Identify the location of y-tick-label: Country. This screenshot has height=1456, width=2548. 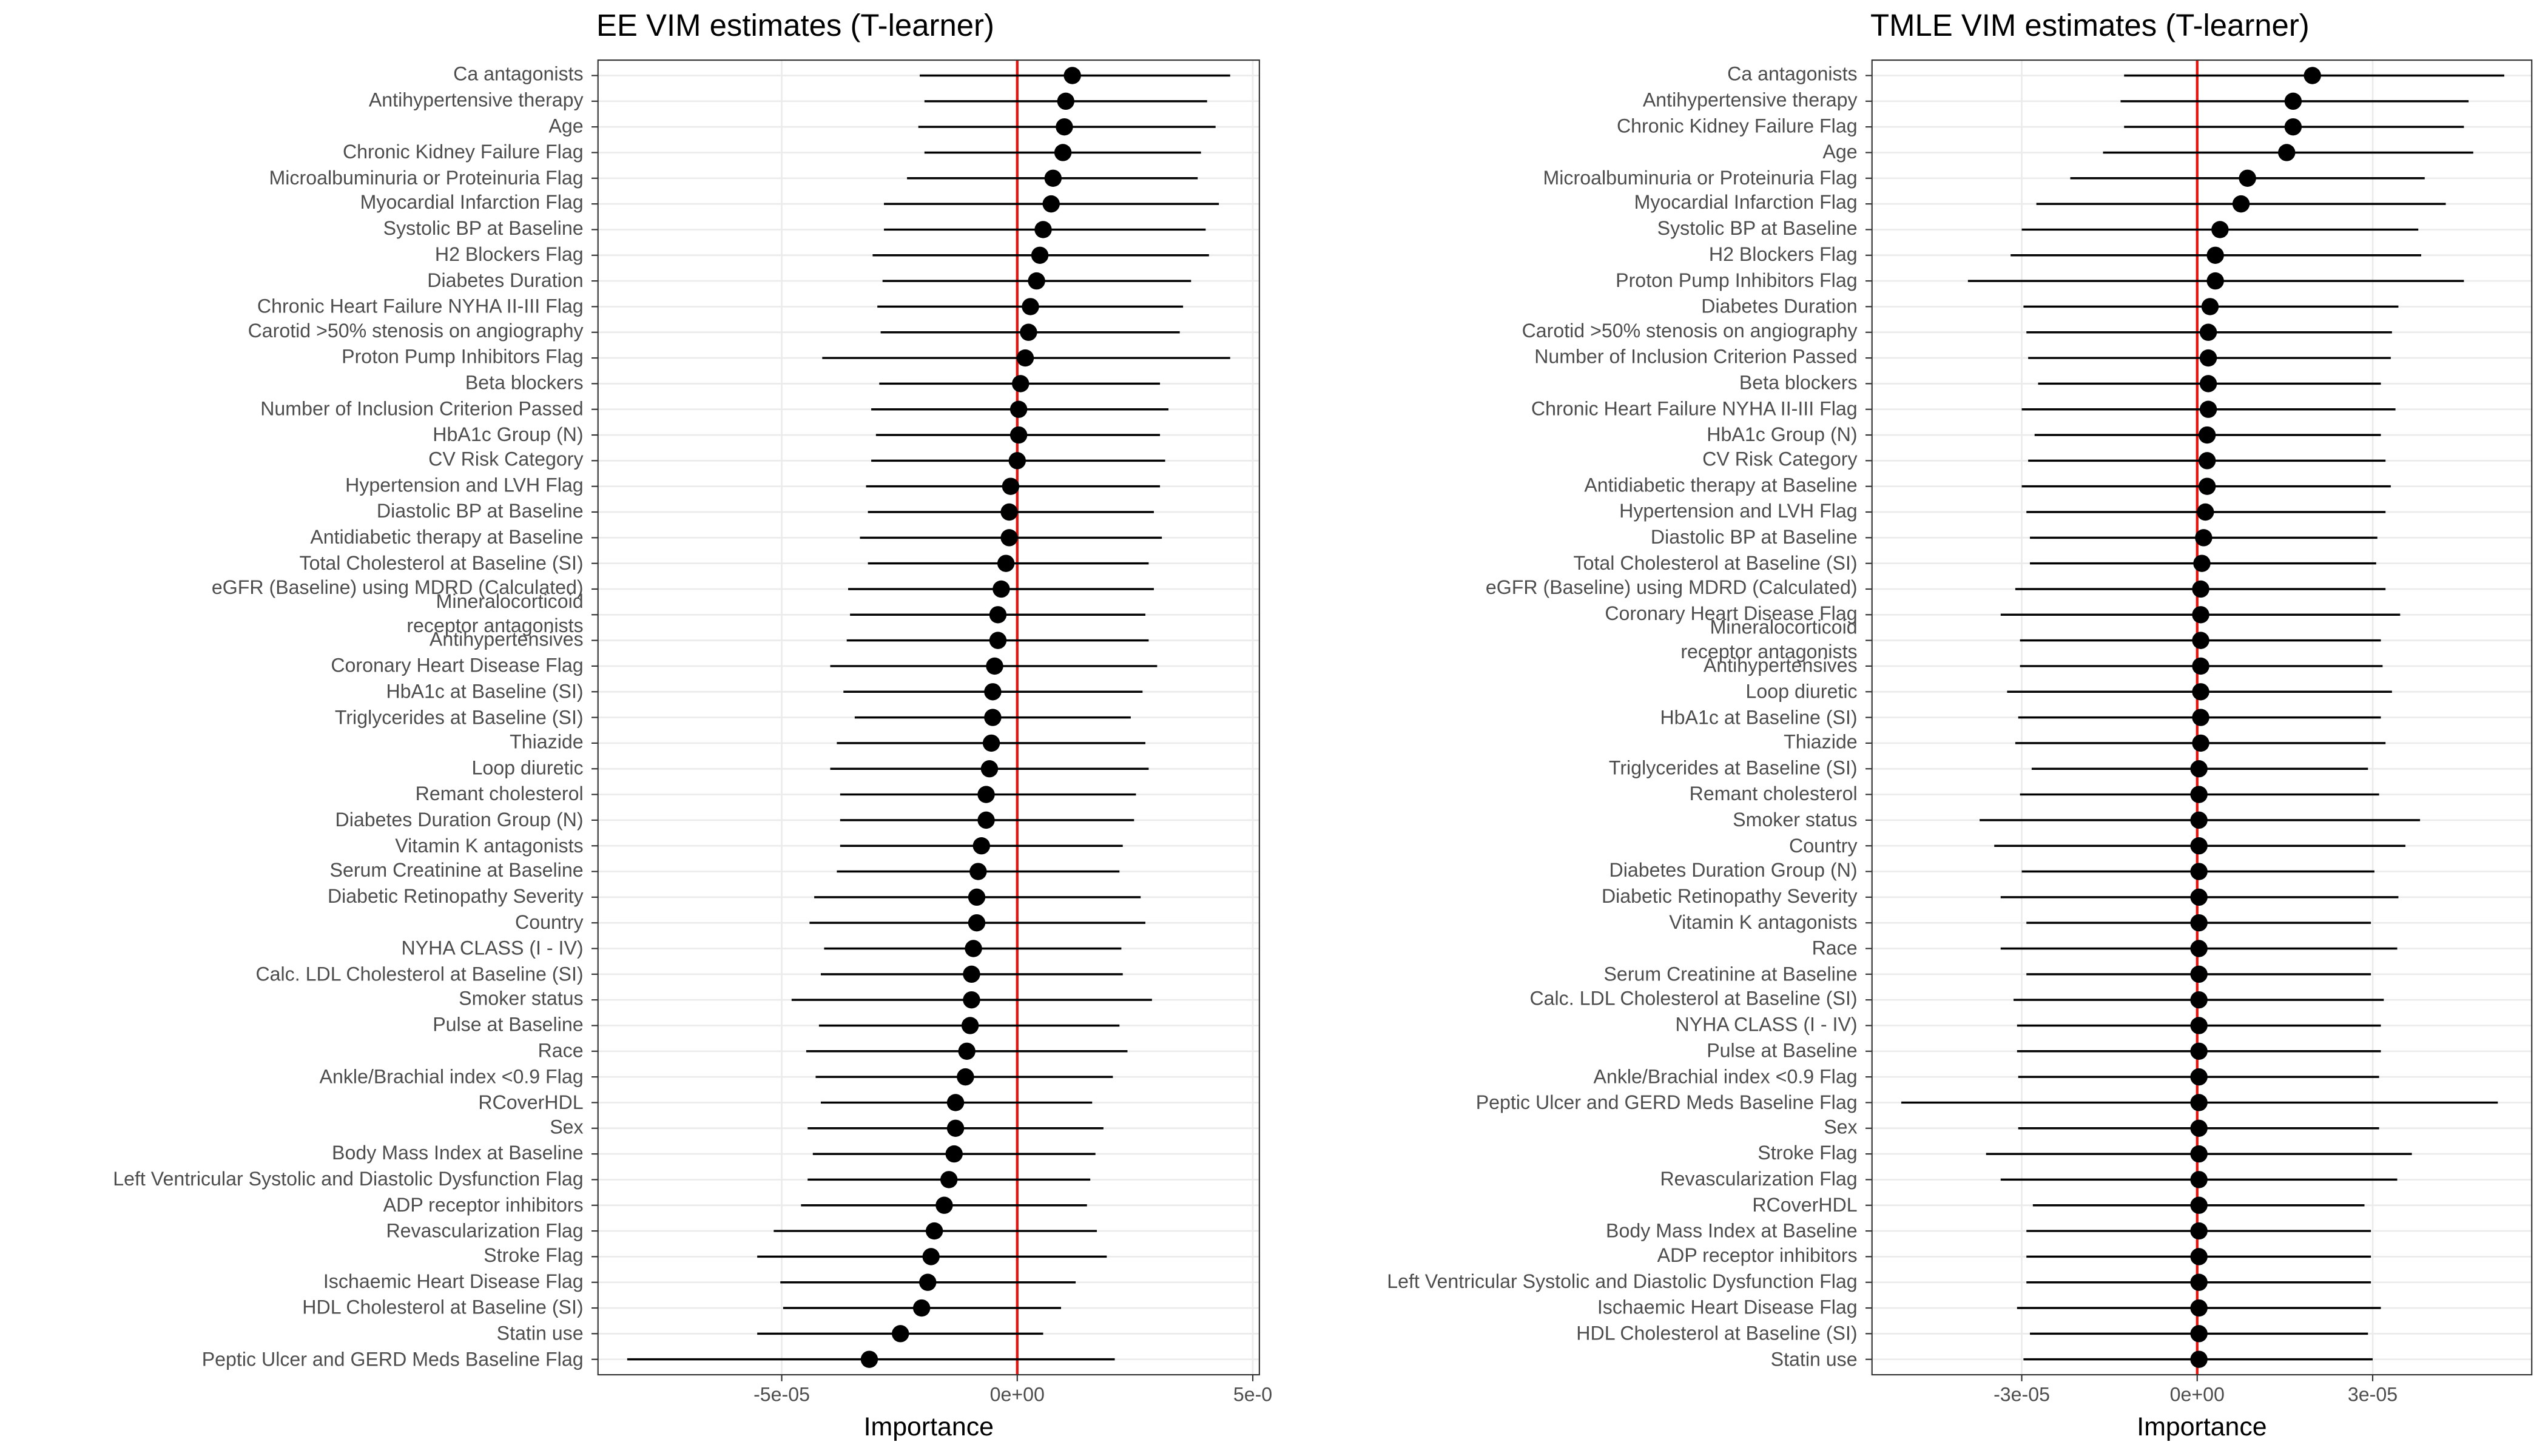
(1823, 845).